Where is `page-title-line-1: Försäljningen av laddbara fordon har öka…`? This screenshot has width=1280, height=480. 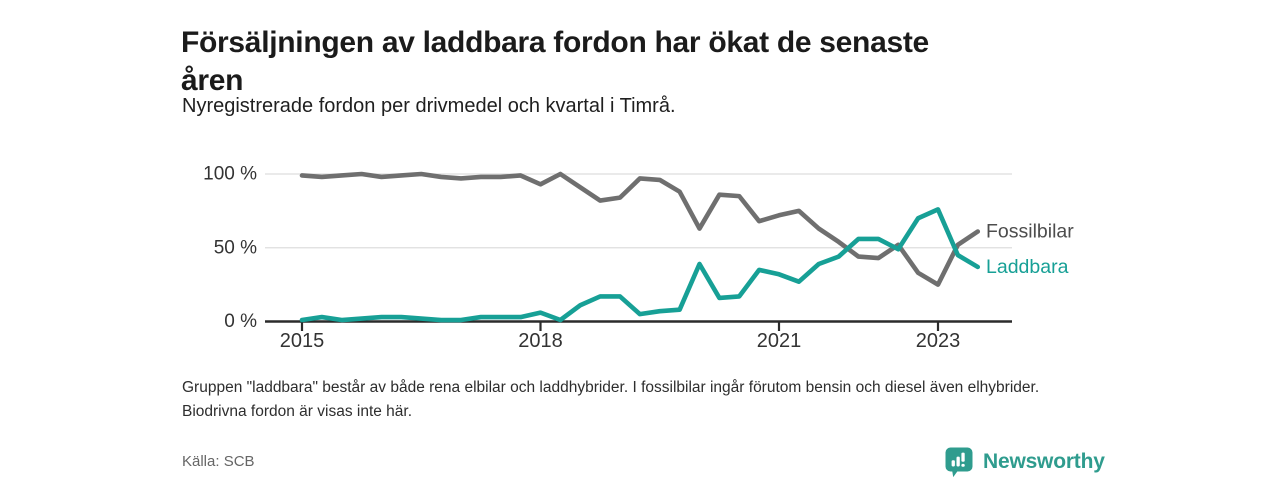
page-title-line-1: Försäljningen av laddbara fordon har öka… is located at coordinates (555, 43).